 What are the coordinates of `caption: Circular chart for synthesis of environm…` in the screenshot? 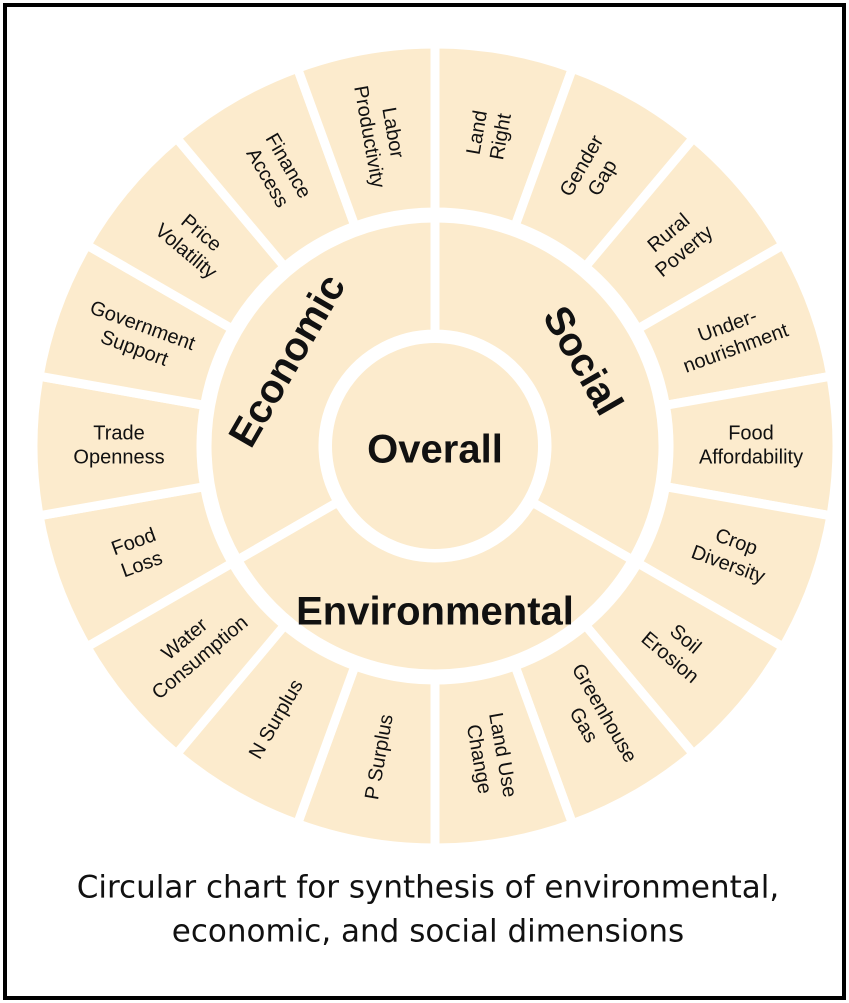 It's located at (428, 888).